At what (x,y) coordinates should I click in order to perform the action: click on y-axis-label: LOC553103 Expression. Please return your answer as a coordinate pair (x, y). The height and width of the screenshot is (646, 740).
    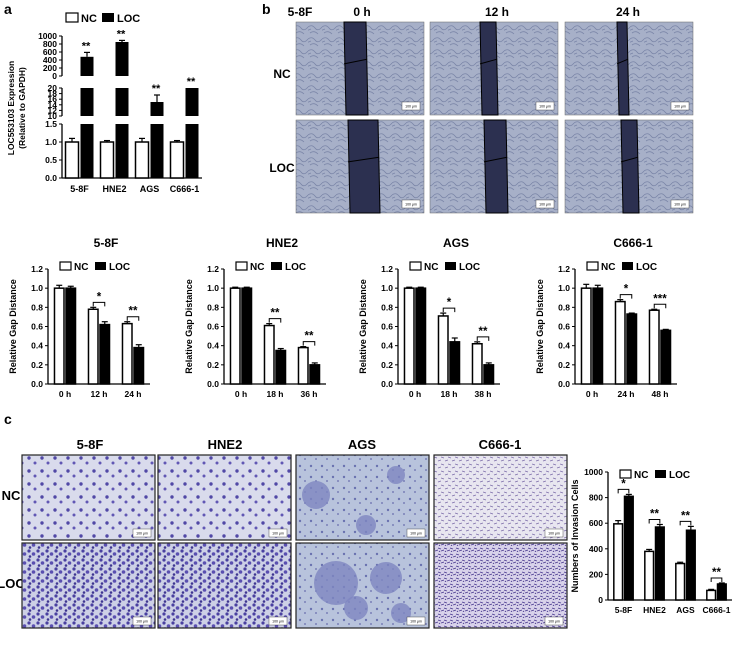
    Looking at the image, I should click on (11, 108).